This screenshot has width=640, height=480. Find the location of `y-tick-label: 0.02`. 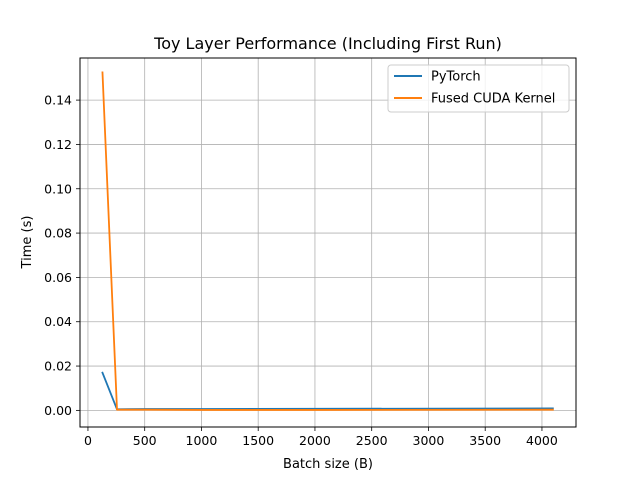

y-tick-label: 0.02 is located at coordinates (58, 366).